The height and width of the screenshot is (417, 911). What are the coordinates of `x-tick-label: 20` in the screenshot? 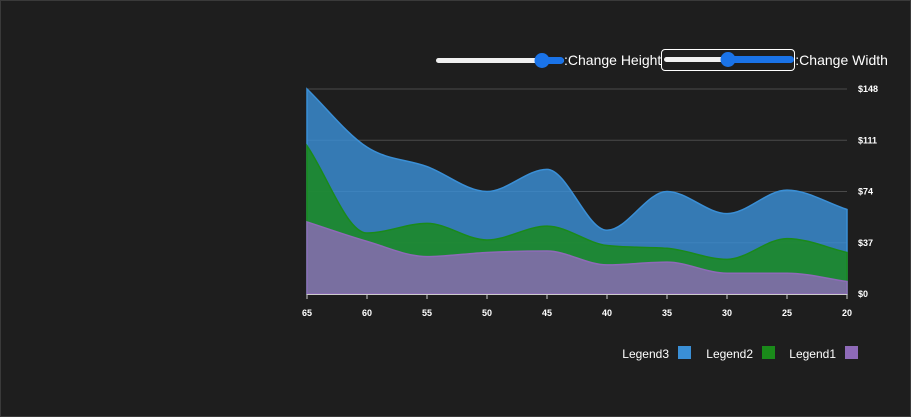 It's located at (847, 313).